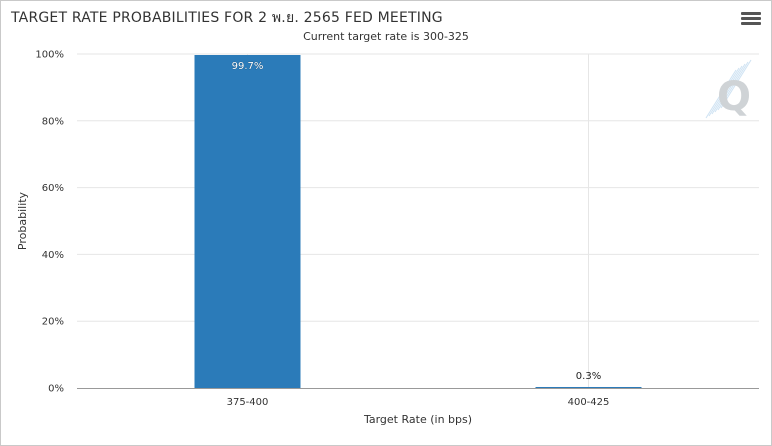 This screenshot has width=772, height=446. I want to click on watermark-logo-icon: Q, so click(728, 89).